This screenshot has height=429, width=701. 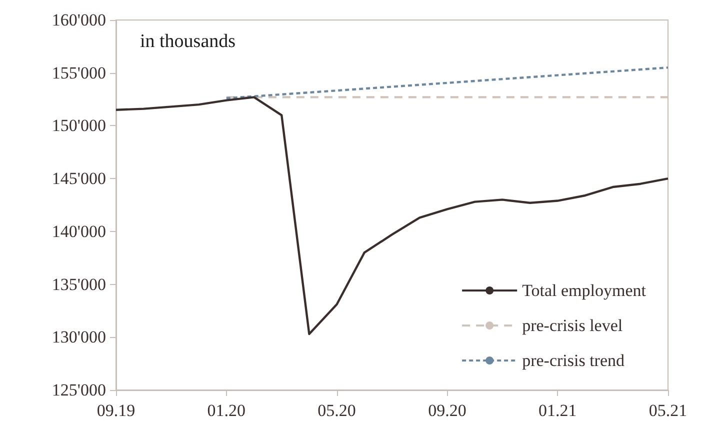 What do you see at coordinates (79, 390) in the screenshot?
I see `y-tick-label: 125'000` at bounding box center [79, 390].